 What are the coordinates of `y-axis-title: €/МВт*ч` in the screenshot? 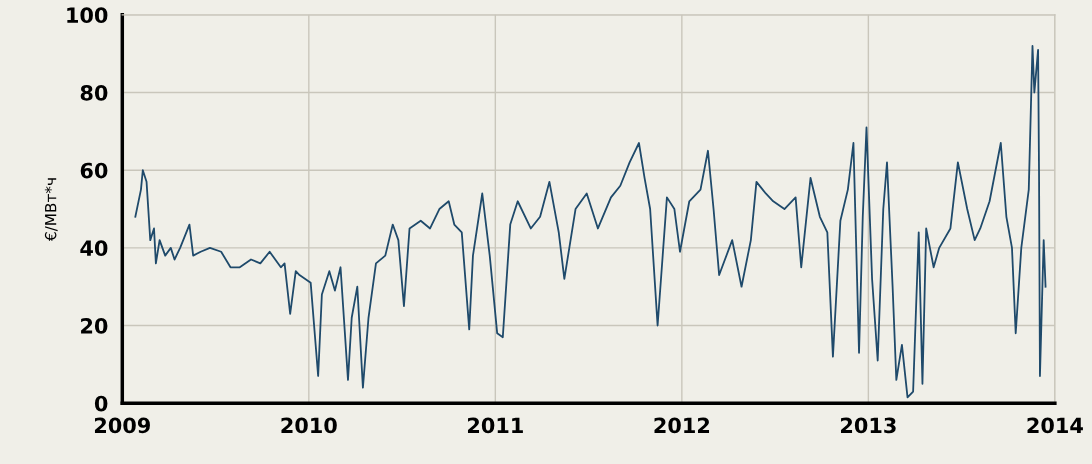 It's located at (51, 210).